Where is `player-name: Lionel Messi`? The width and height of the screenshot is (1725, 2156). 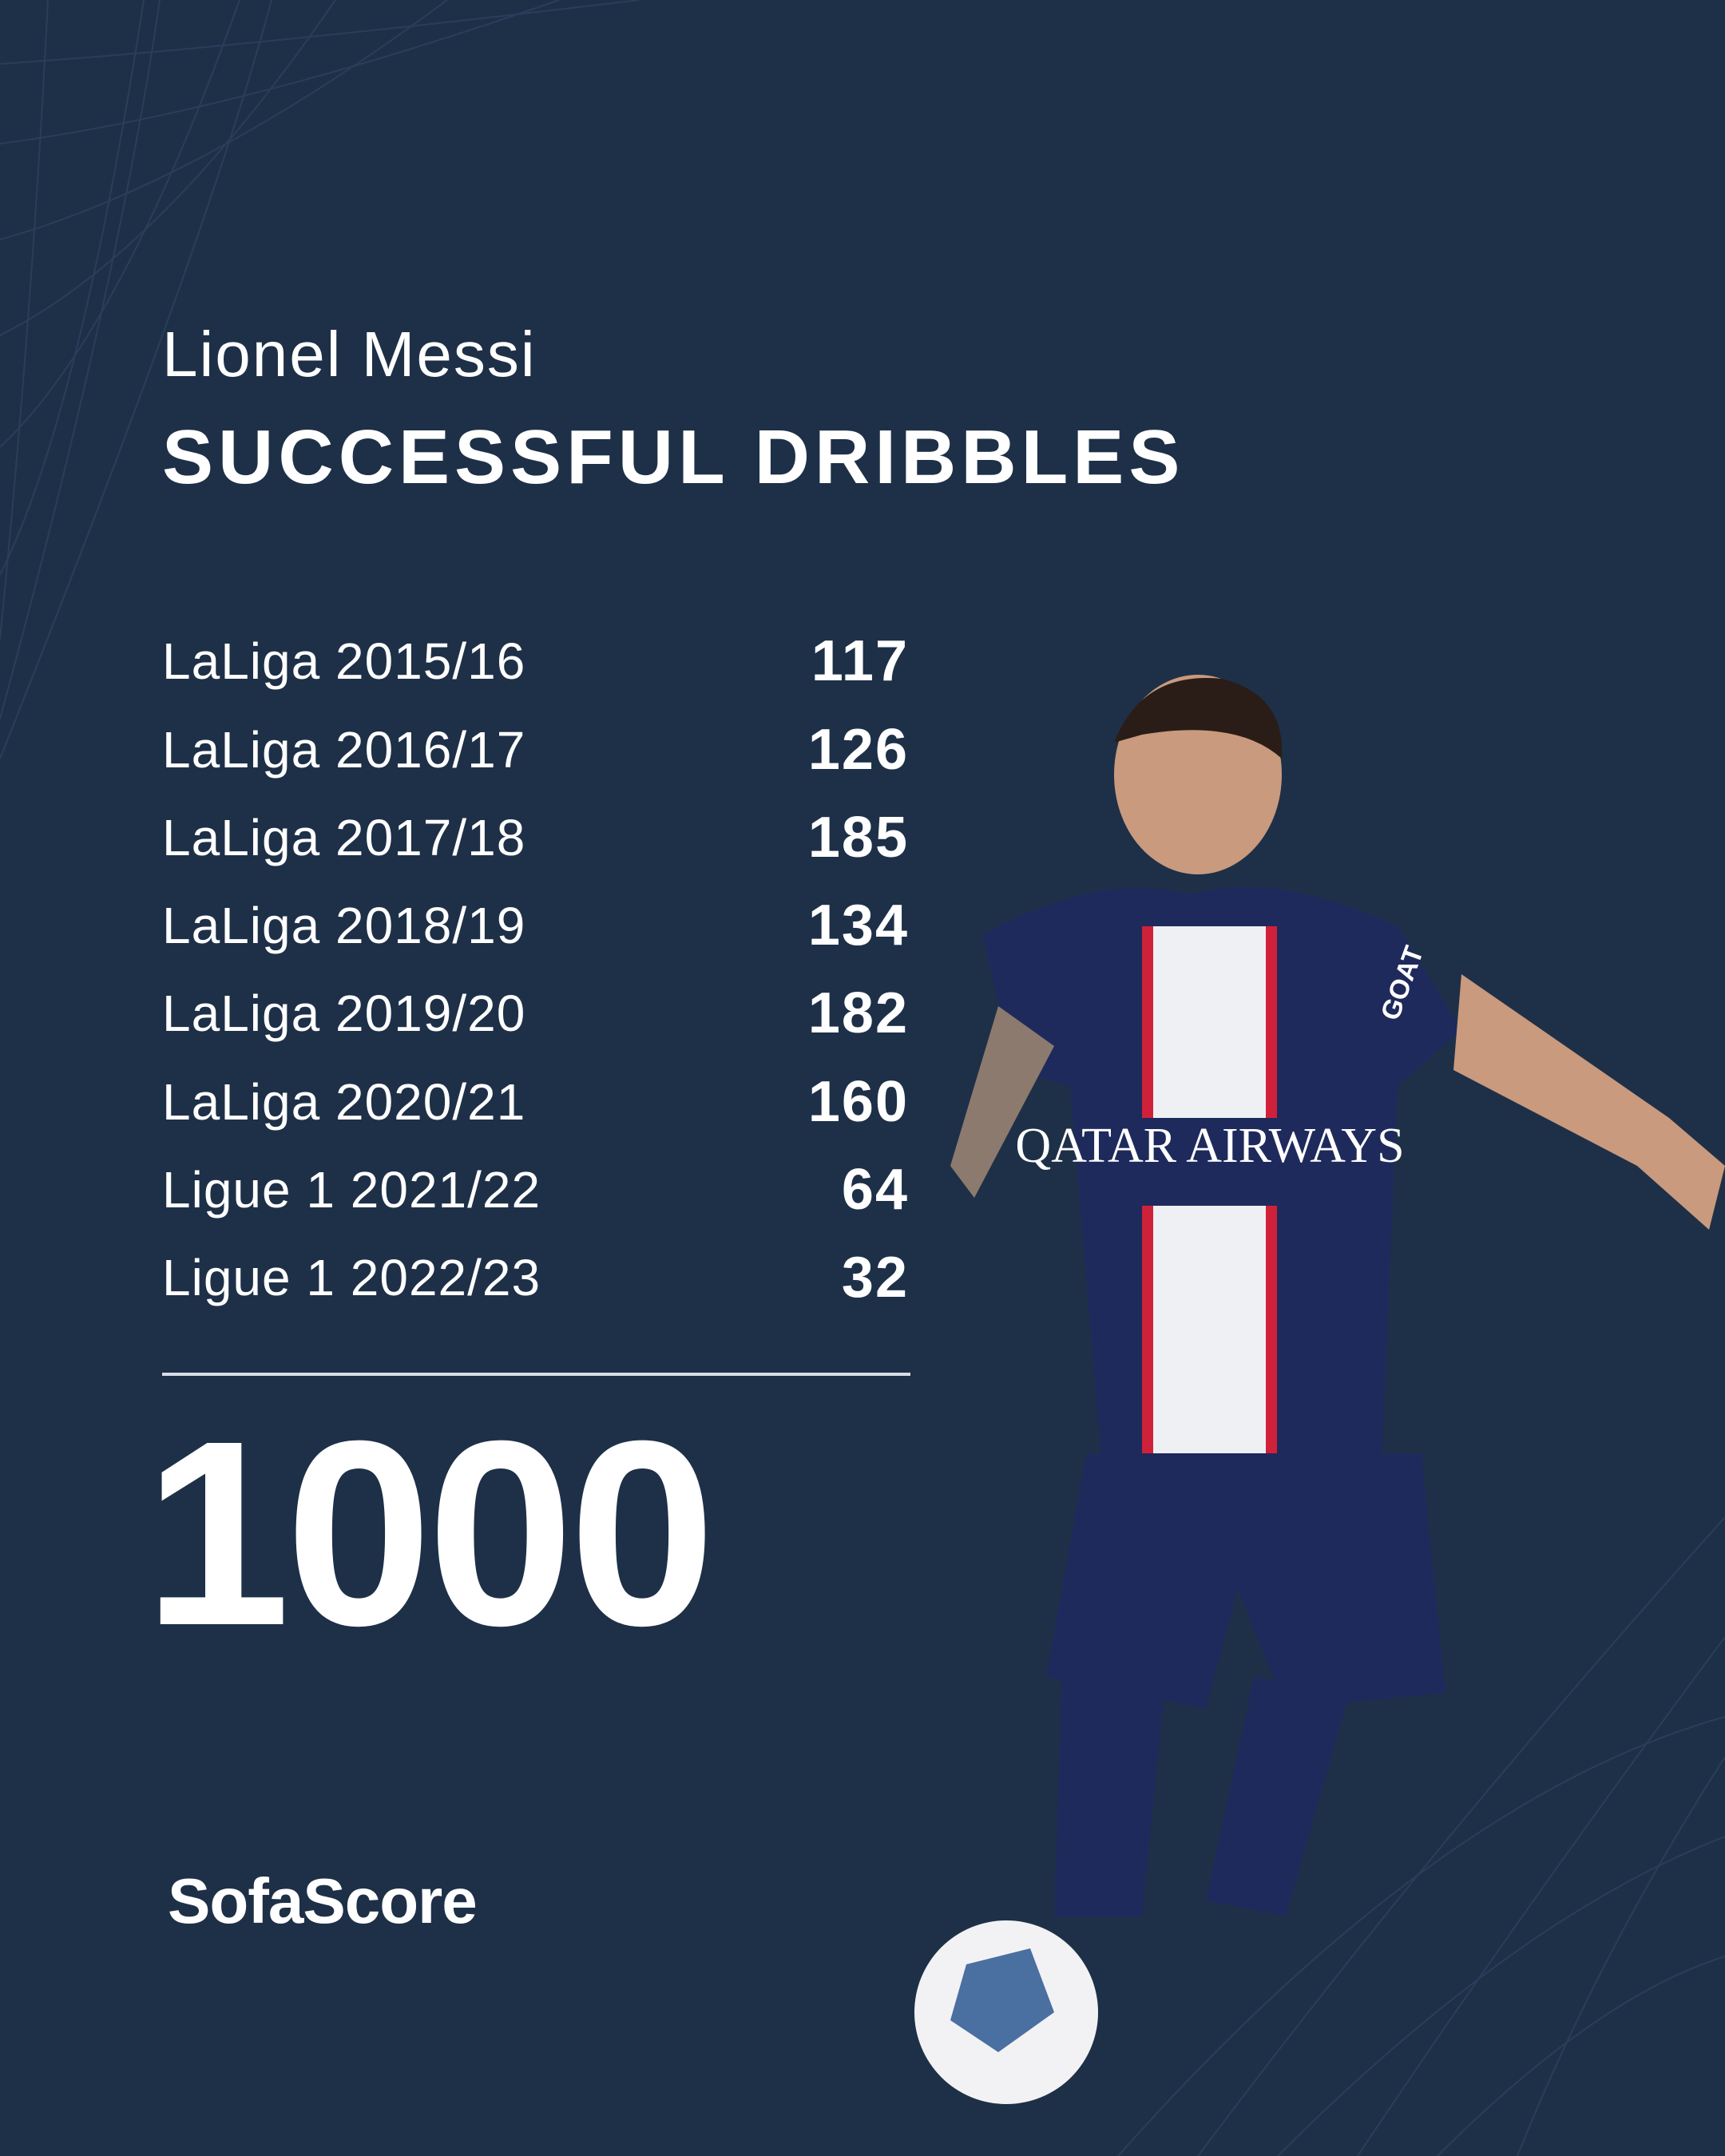
player-name: Lionel Messi is located at coordinates (350, 354).